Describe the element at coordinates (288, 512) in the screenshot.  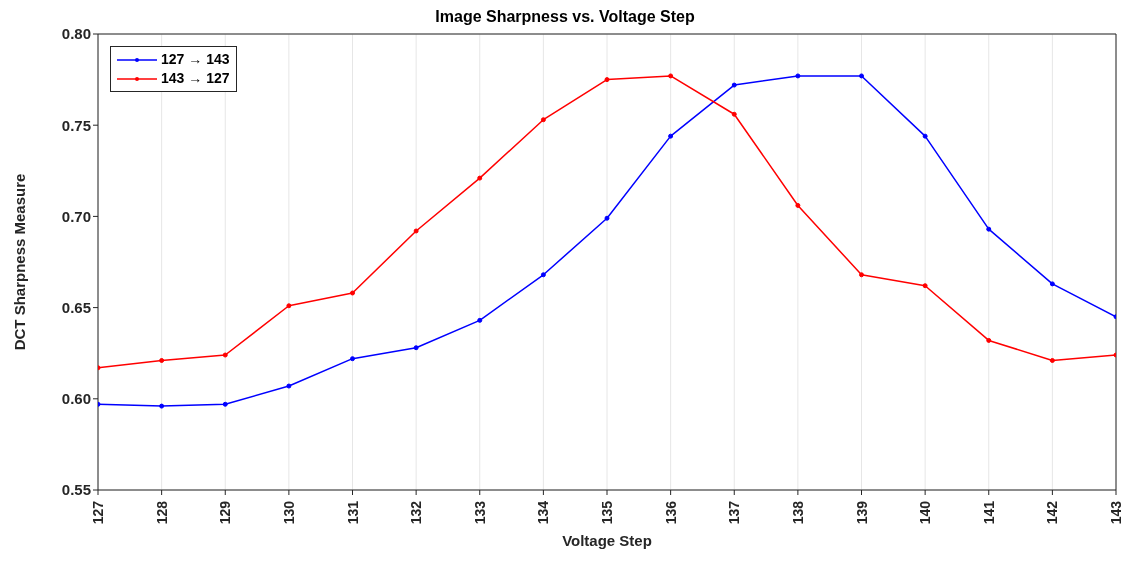
I see `x-tick-label: 130` at that location.